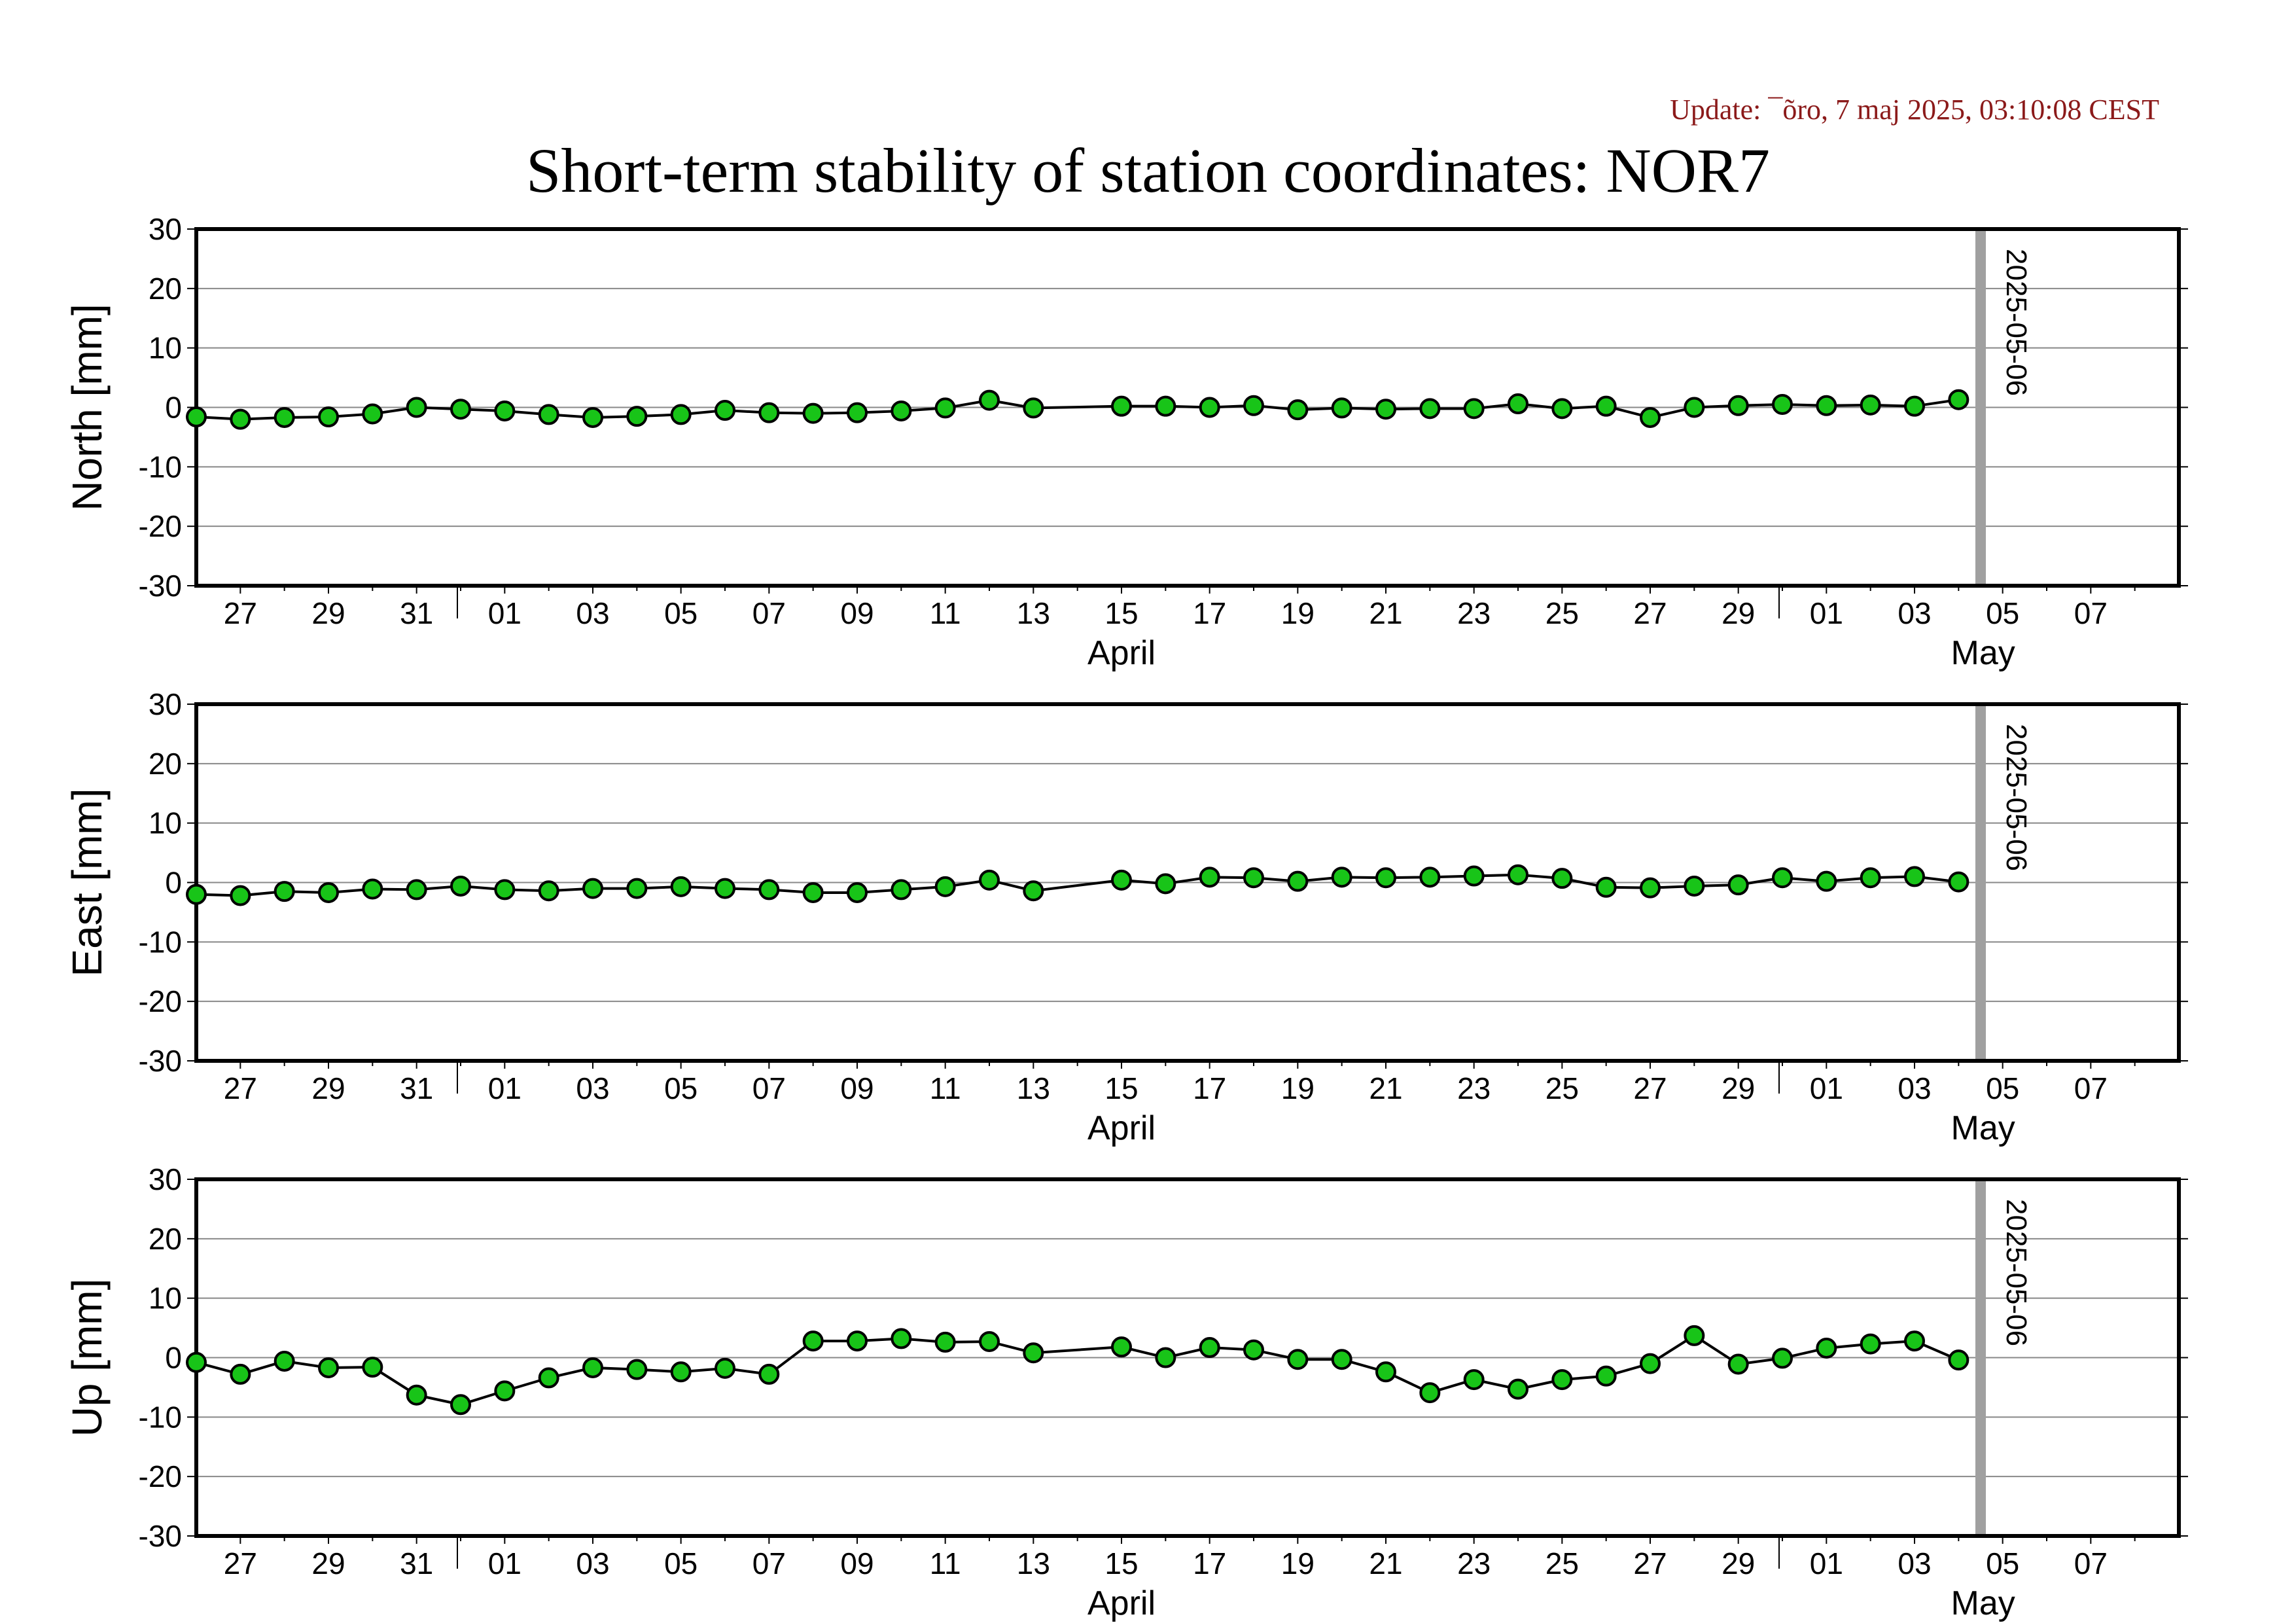 The width and height of the screenshot is (2296, 1623). I want to click on x-tick-label: 13, so click(1033, 613).